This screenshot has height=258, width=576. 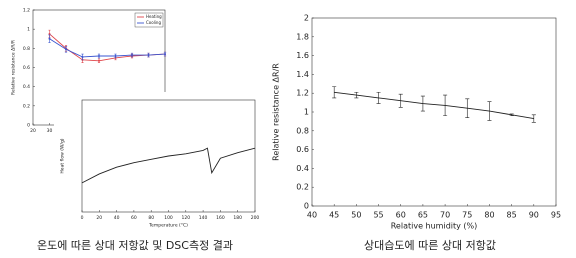 I want to click on x-tick-label: 90, so click(x=534, y=215).